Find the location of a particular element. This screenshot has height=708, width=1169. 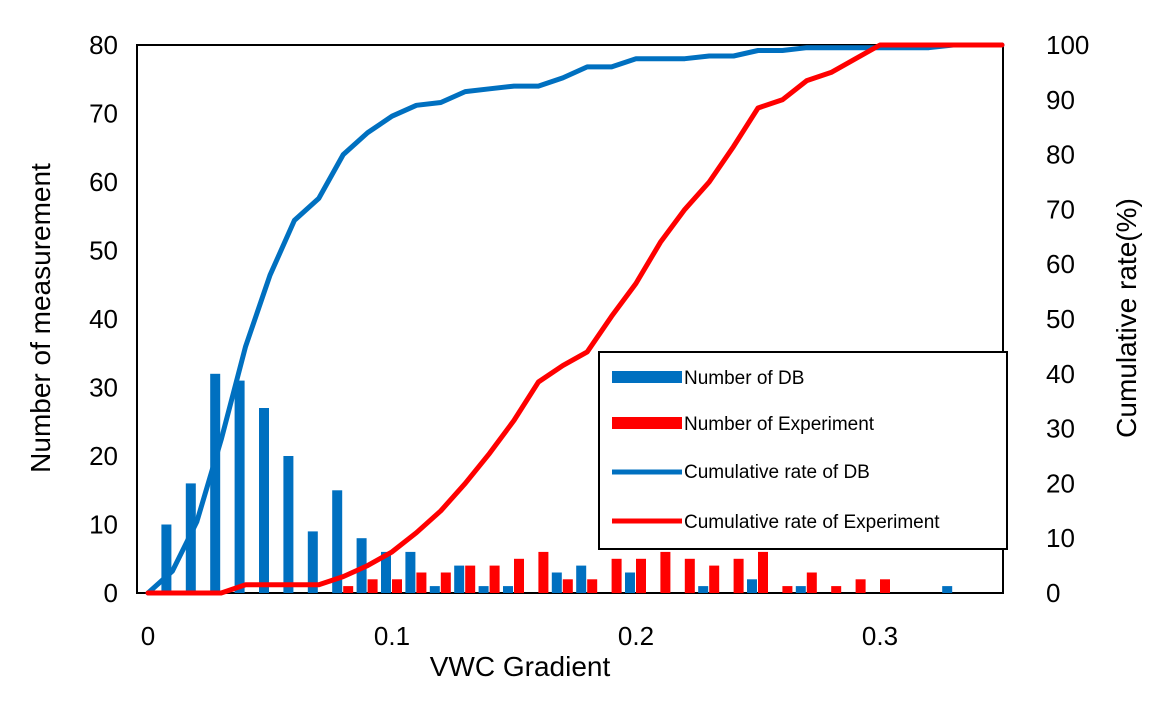

y-right-tick-label: 80 is located at coordinates (1060, 155).